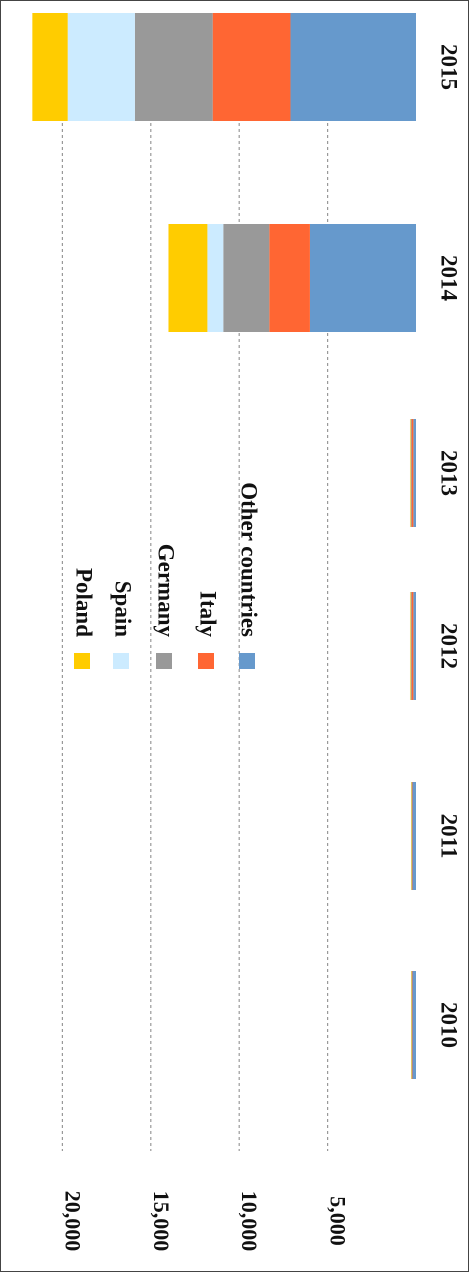 The height and width of the screenshot is (1275, 471). I want to click on y-tick-label: 10,000, so click(249, 1221).